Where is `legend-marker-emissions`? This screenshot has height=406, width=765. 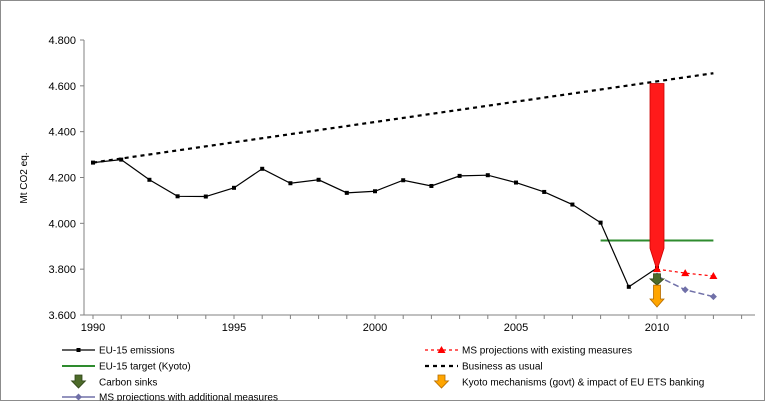 legend-marker-emissions is located at coordinates (78, 350).